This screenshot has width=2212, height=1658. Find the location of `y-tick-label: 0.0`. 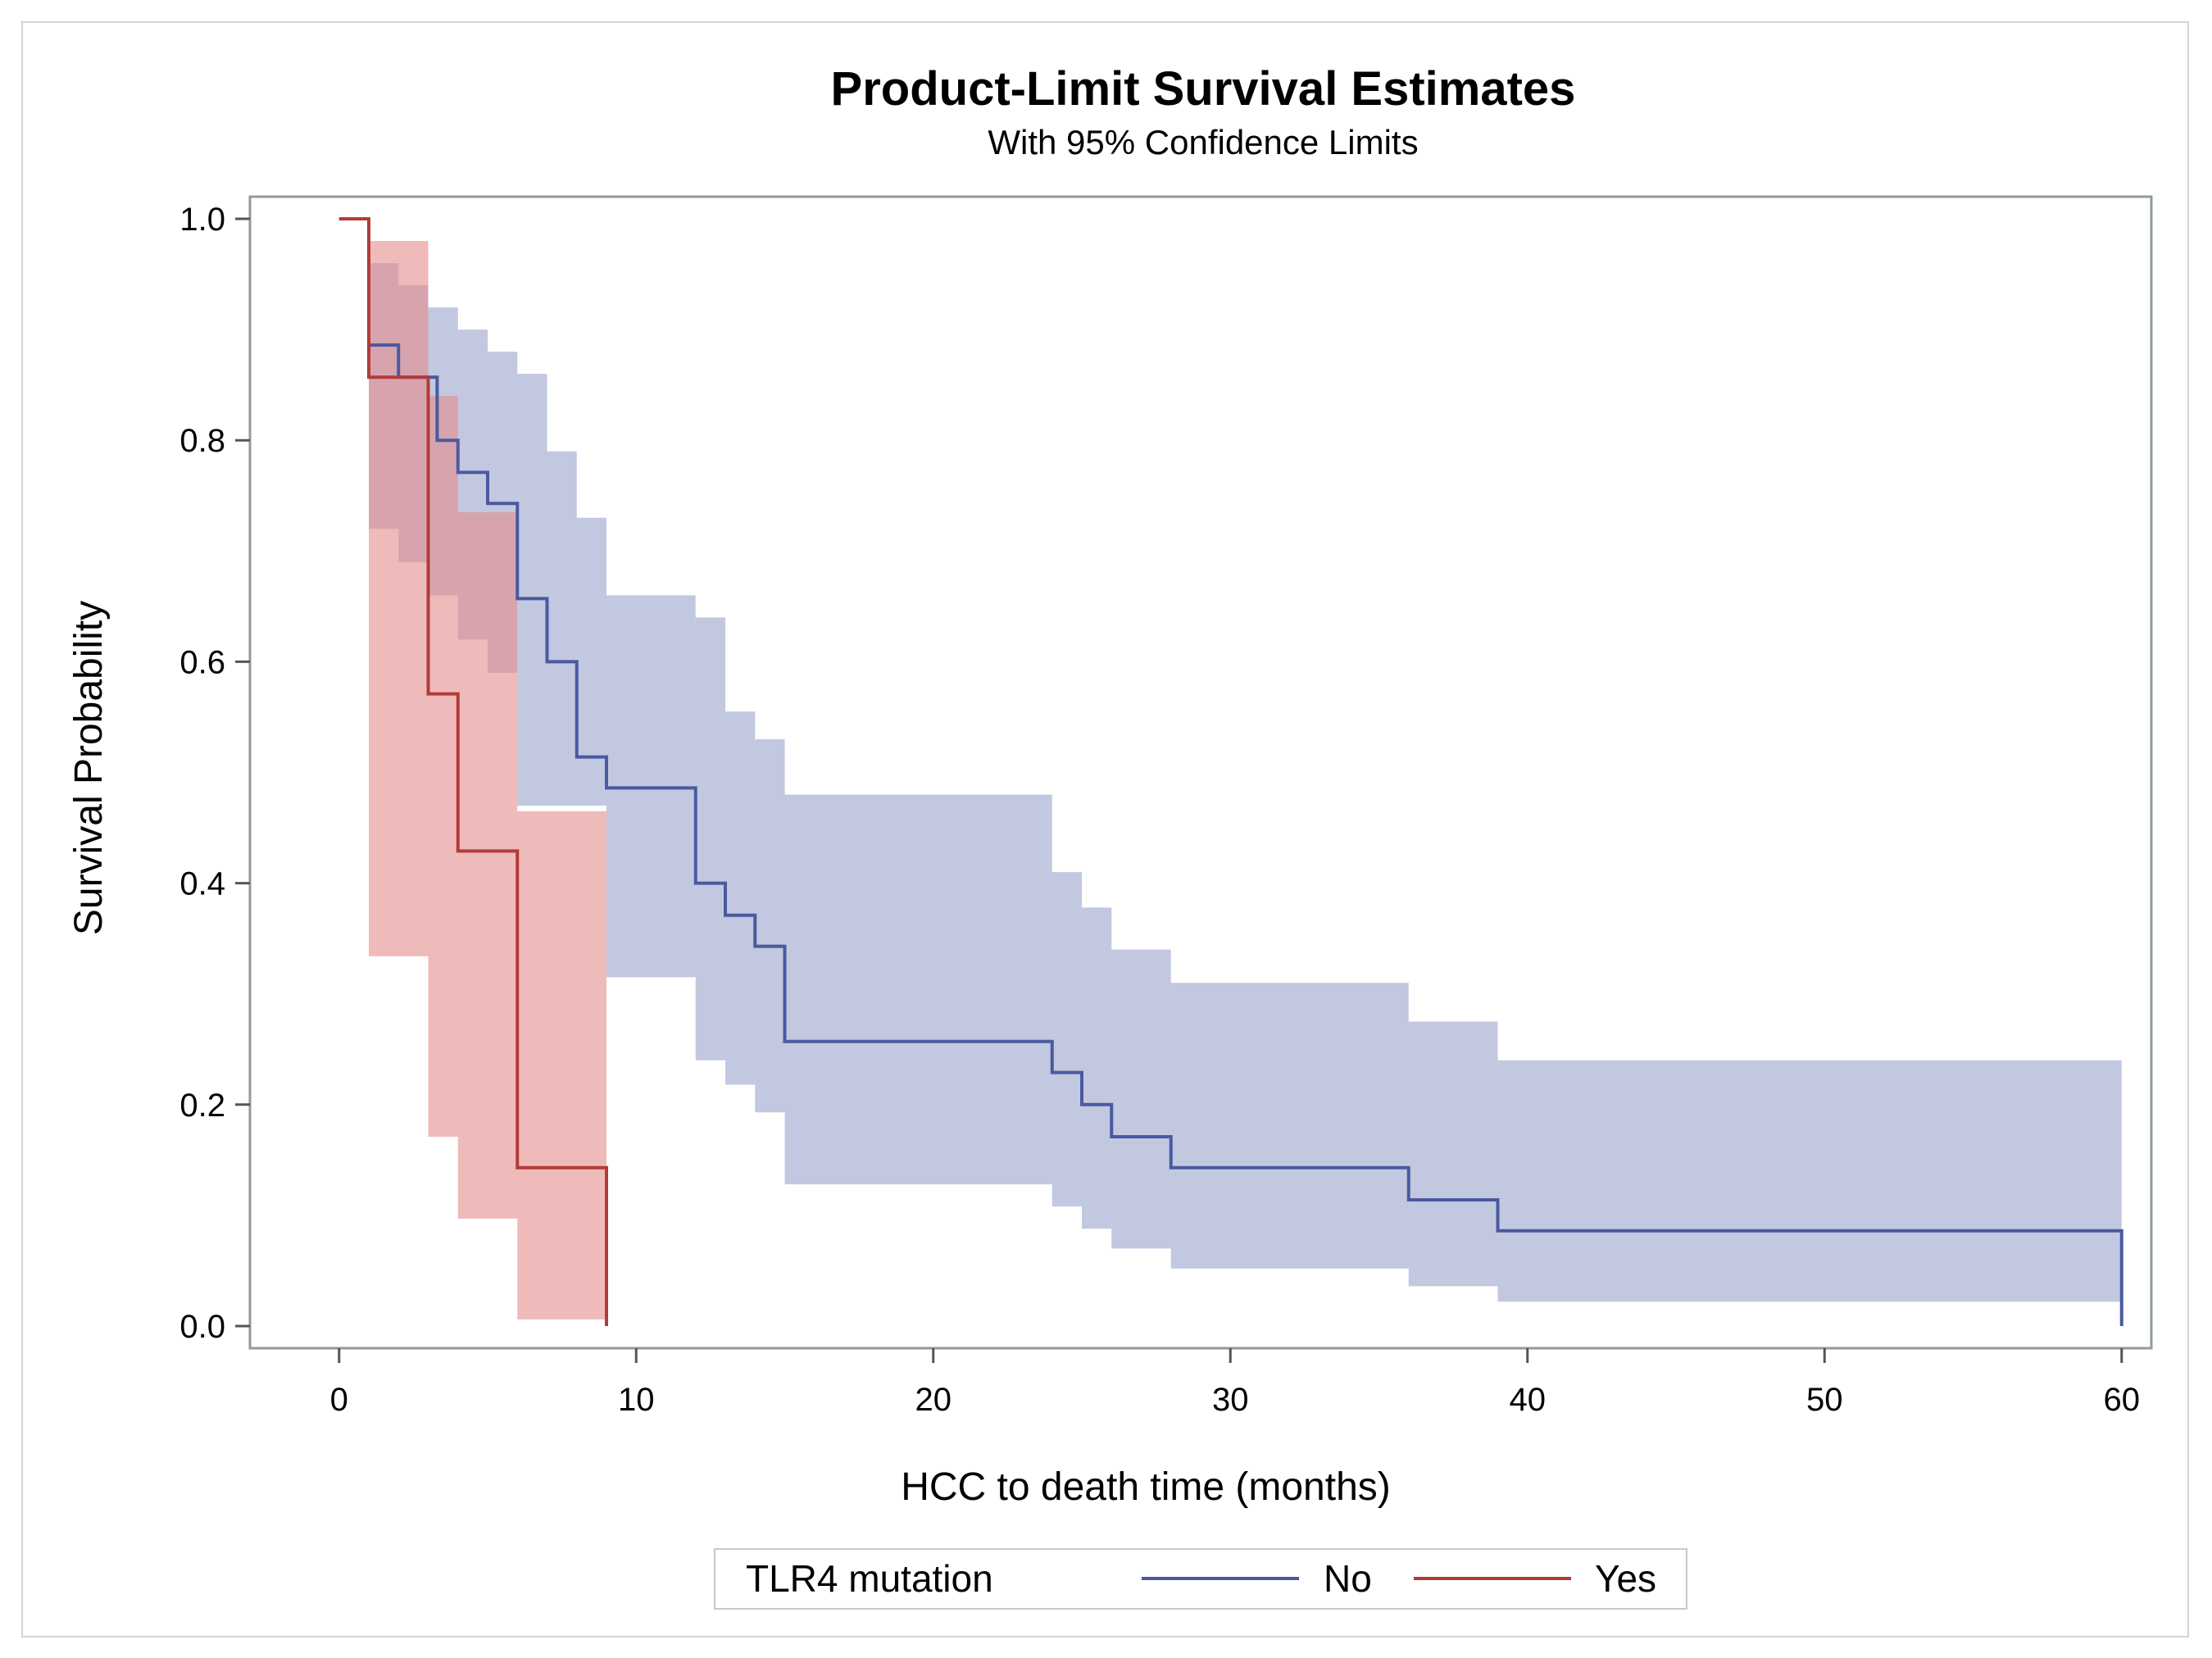

y-tick-label: 0.0 is located at coordinates (202, 1327).